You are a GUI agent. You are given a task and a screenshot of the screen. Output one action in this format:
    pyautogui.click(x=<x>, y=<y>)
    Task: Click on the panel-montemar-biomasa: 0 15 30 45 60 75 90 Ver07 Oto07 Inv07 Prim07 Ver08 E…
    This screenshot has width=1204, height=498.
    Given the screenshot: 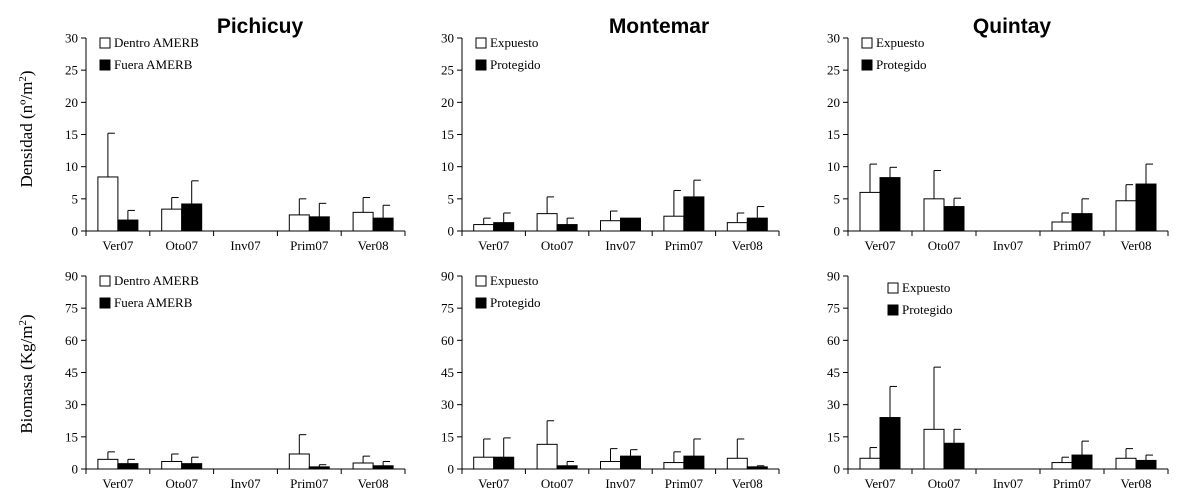 What is the action you would take?
    pyautogui.click(x=610, y=380)
    